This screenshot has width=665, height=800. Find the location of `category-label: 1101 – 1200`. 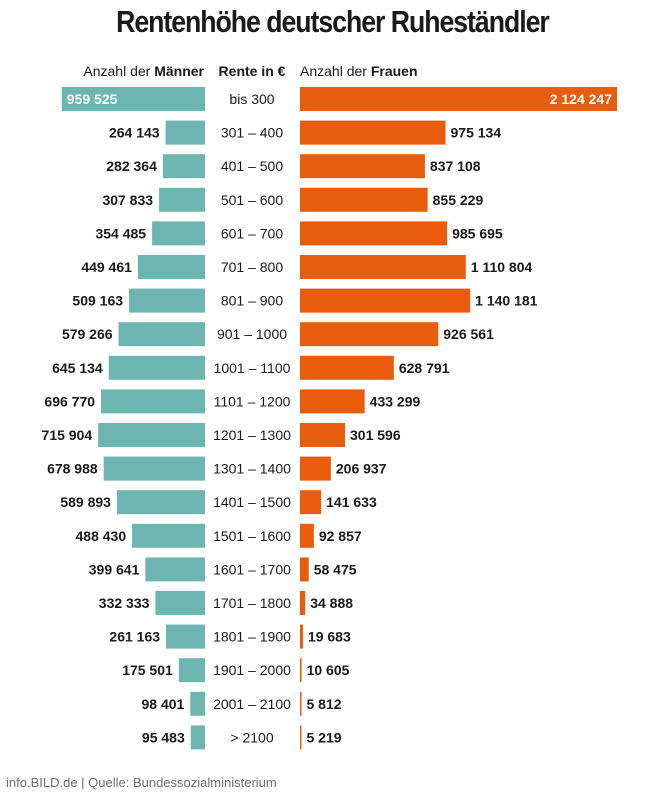

category-label: 1101 – 1200 is located at coordinates (252, 401).